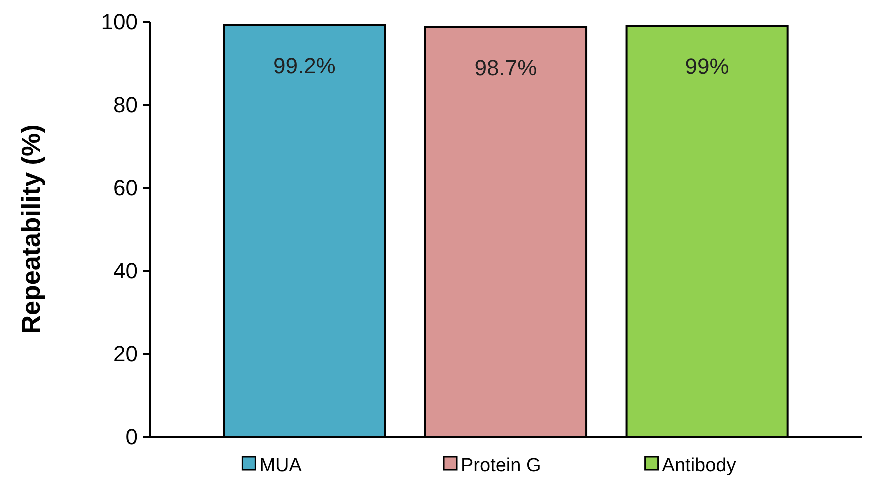 The image size is (876, 479). What do you see at coordinates (304, 65) in the screenshot?
I see `data-label: 99.2%` at bounding box center [304, 65].